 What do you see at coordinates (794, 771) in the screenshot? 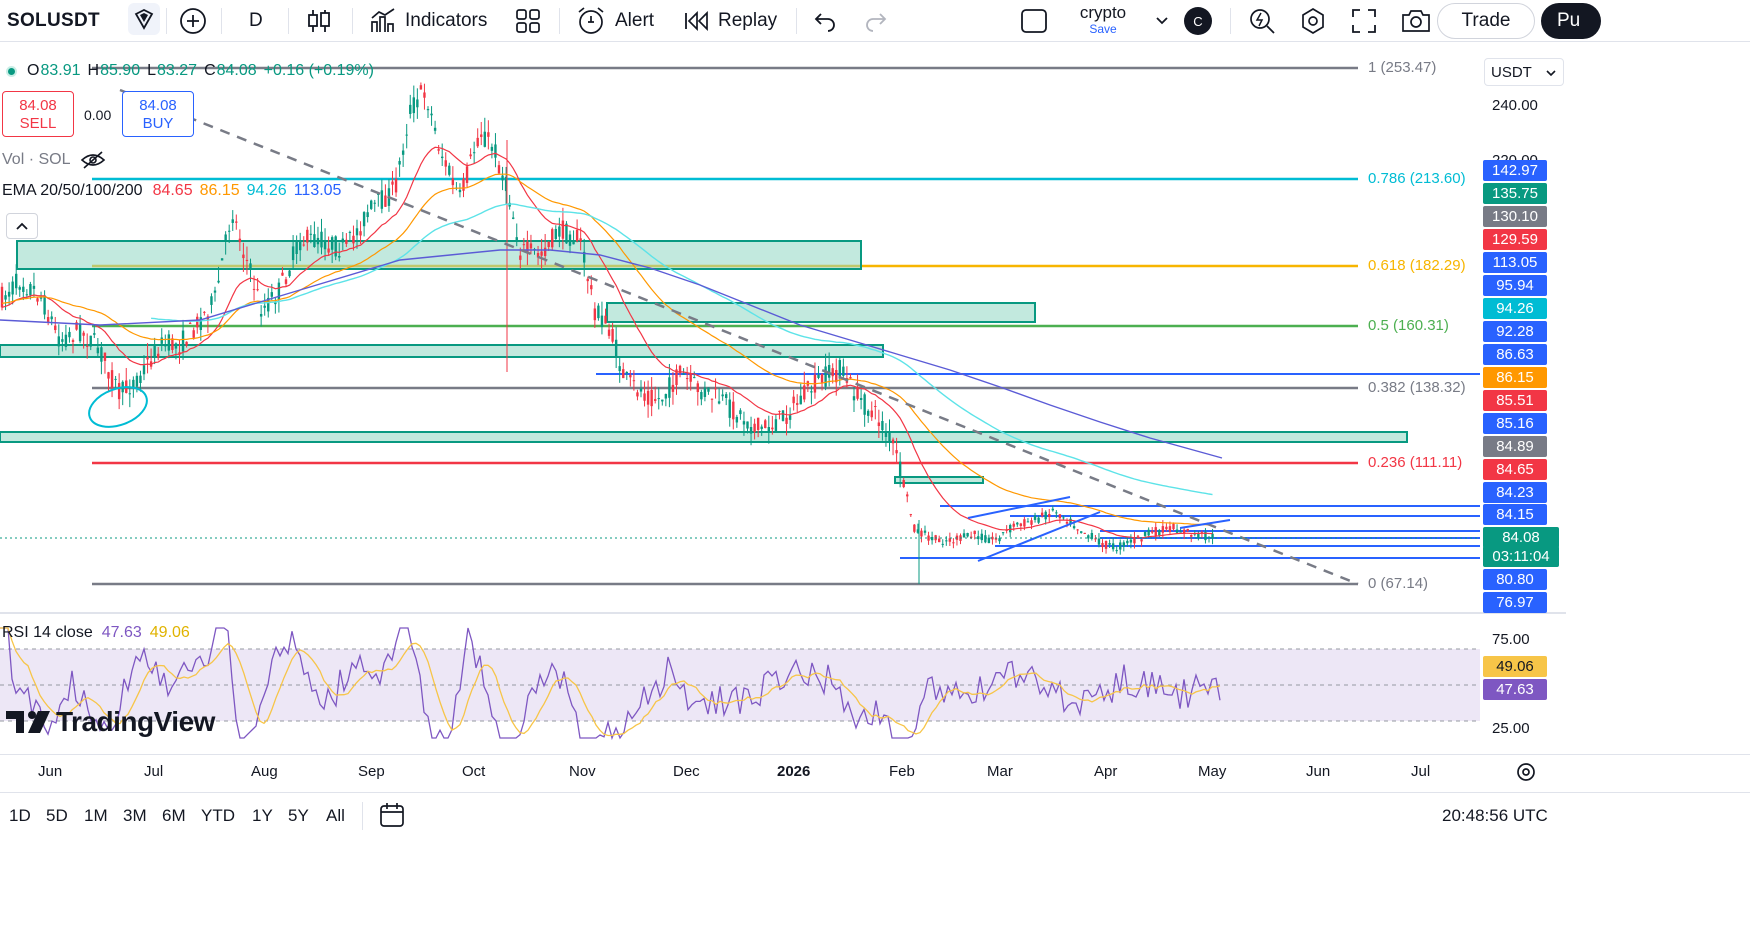
I see `time-axis-label: 2026` at bounding box center [794, 771].